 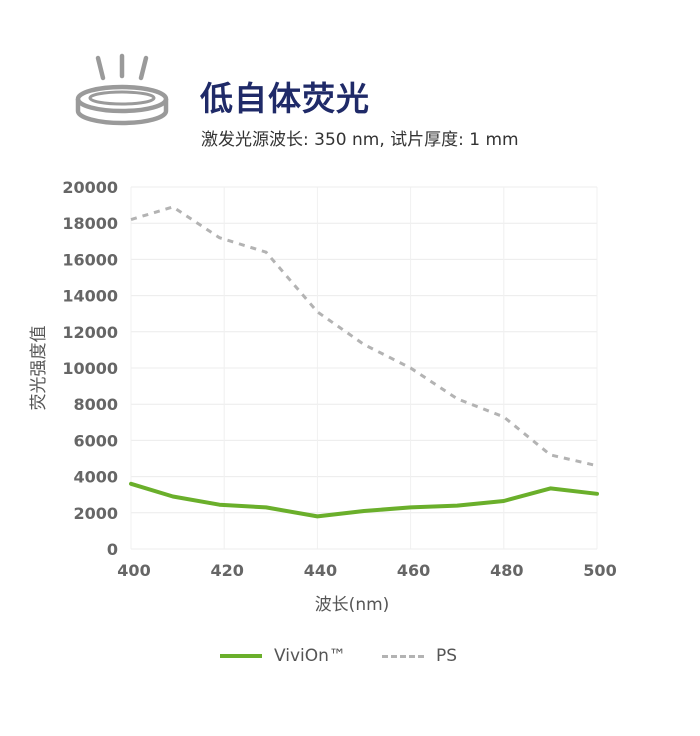 I want to click on page-subtitle: 激发光源波长: 350 nm, 试片厚度: 1 mm, so click(x=360, y=140).